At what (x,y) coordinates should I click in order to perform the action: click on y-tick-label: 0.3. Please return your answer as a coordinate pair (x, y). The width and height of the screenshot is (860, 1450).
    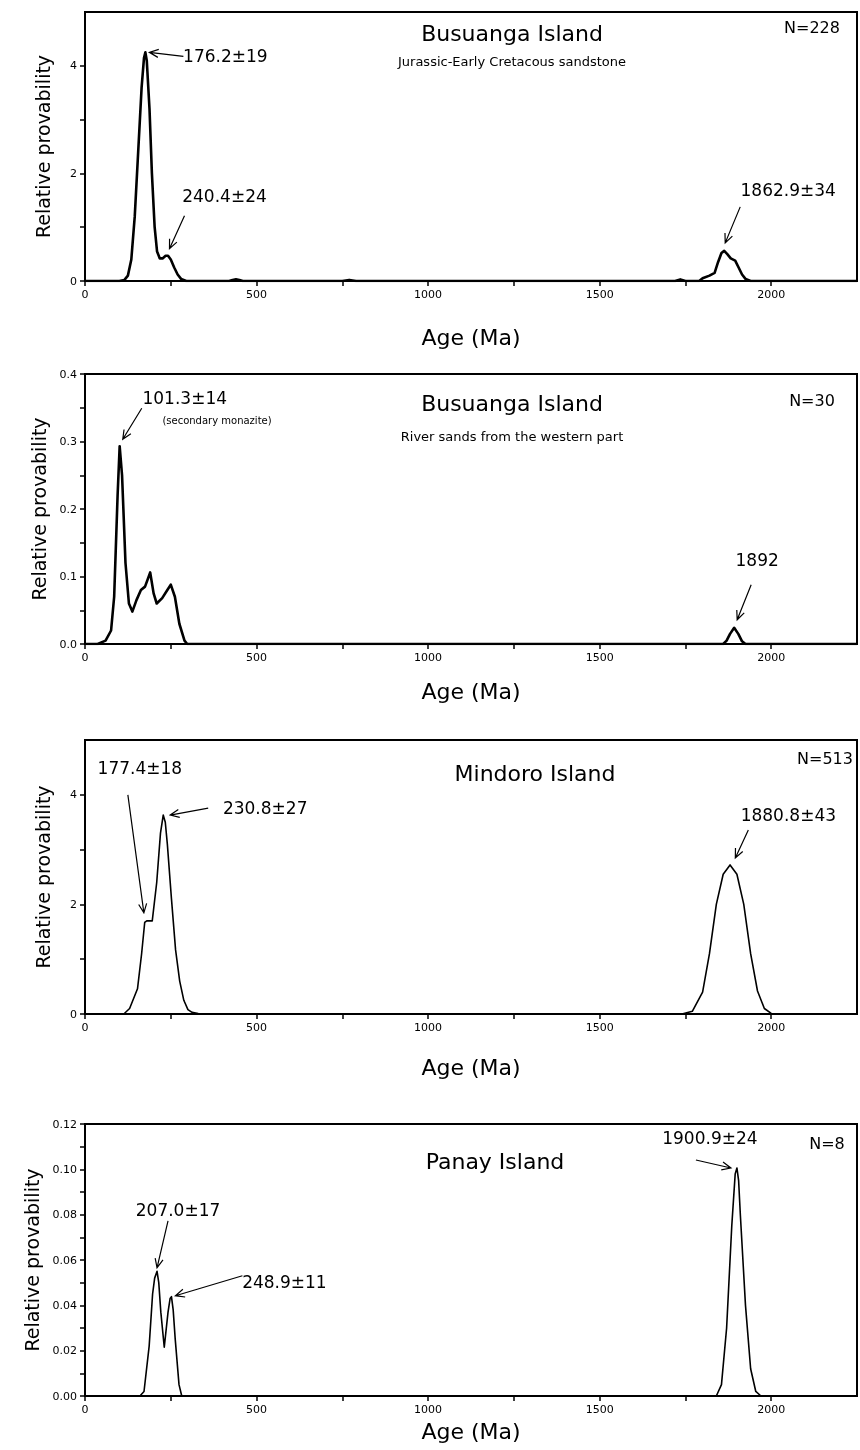
    Looking at the image, I should click on (68, 441).